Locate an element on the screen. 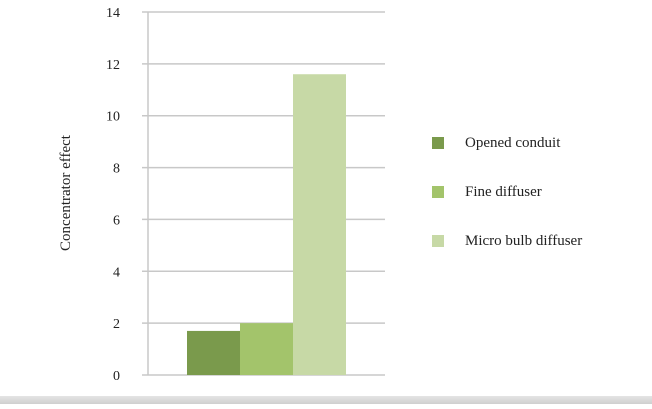 The width and height of the screenshot is (652, 409). y-tick-label: 6 is located at coordinates (116, 220).